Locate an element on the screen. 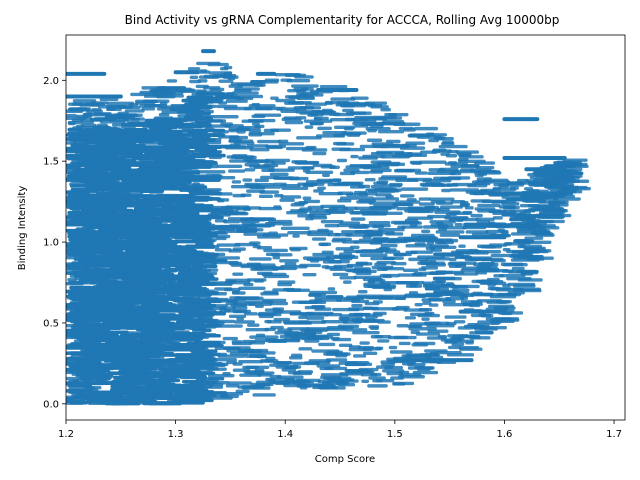 The height and width of the screenshot is (480, 640). y-tick-label: 0.5 is located at coordinates (51, 323).